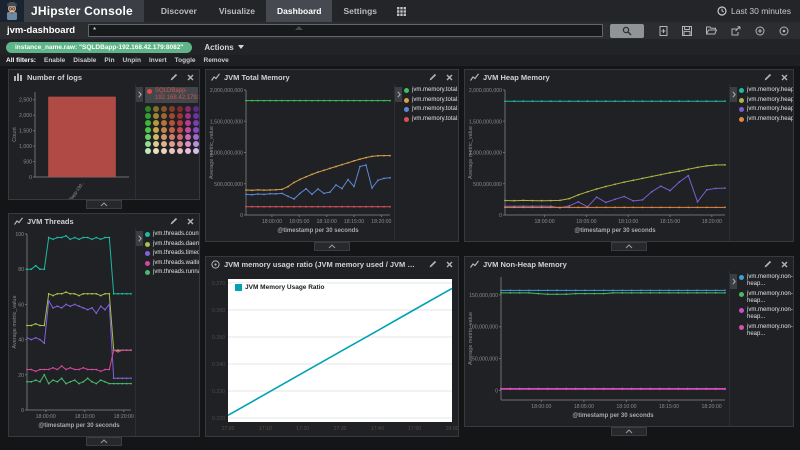  I want to click on panel-header: JVM Total Memory, so click(332, 77).